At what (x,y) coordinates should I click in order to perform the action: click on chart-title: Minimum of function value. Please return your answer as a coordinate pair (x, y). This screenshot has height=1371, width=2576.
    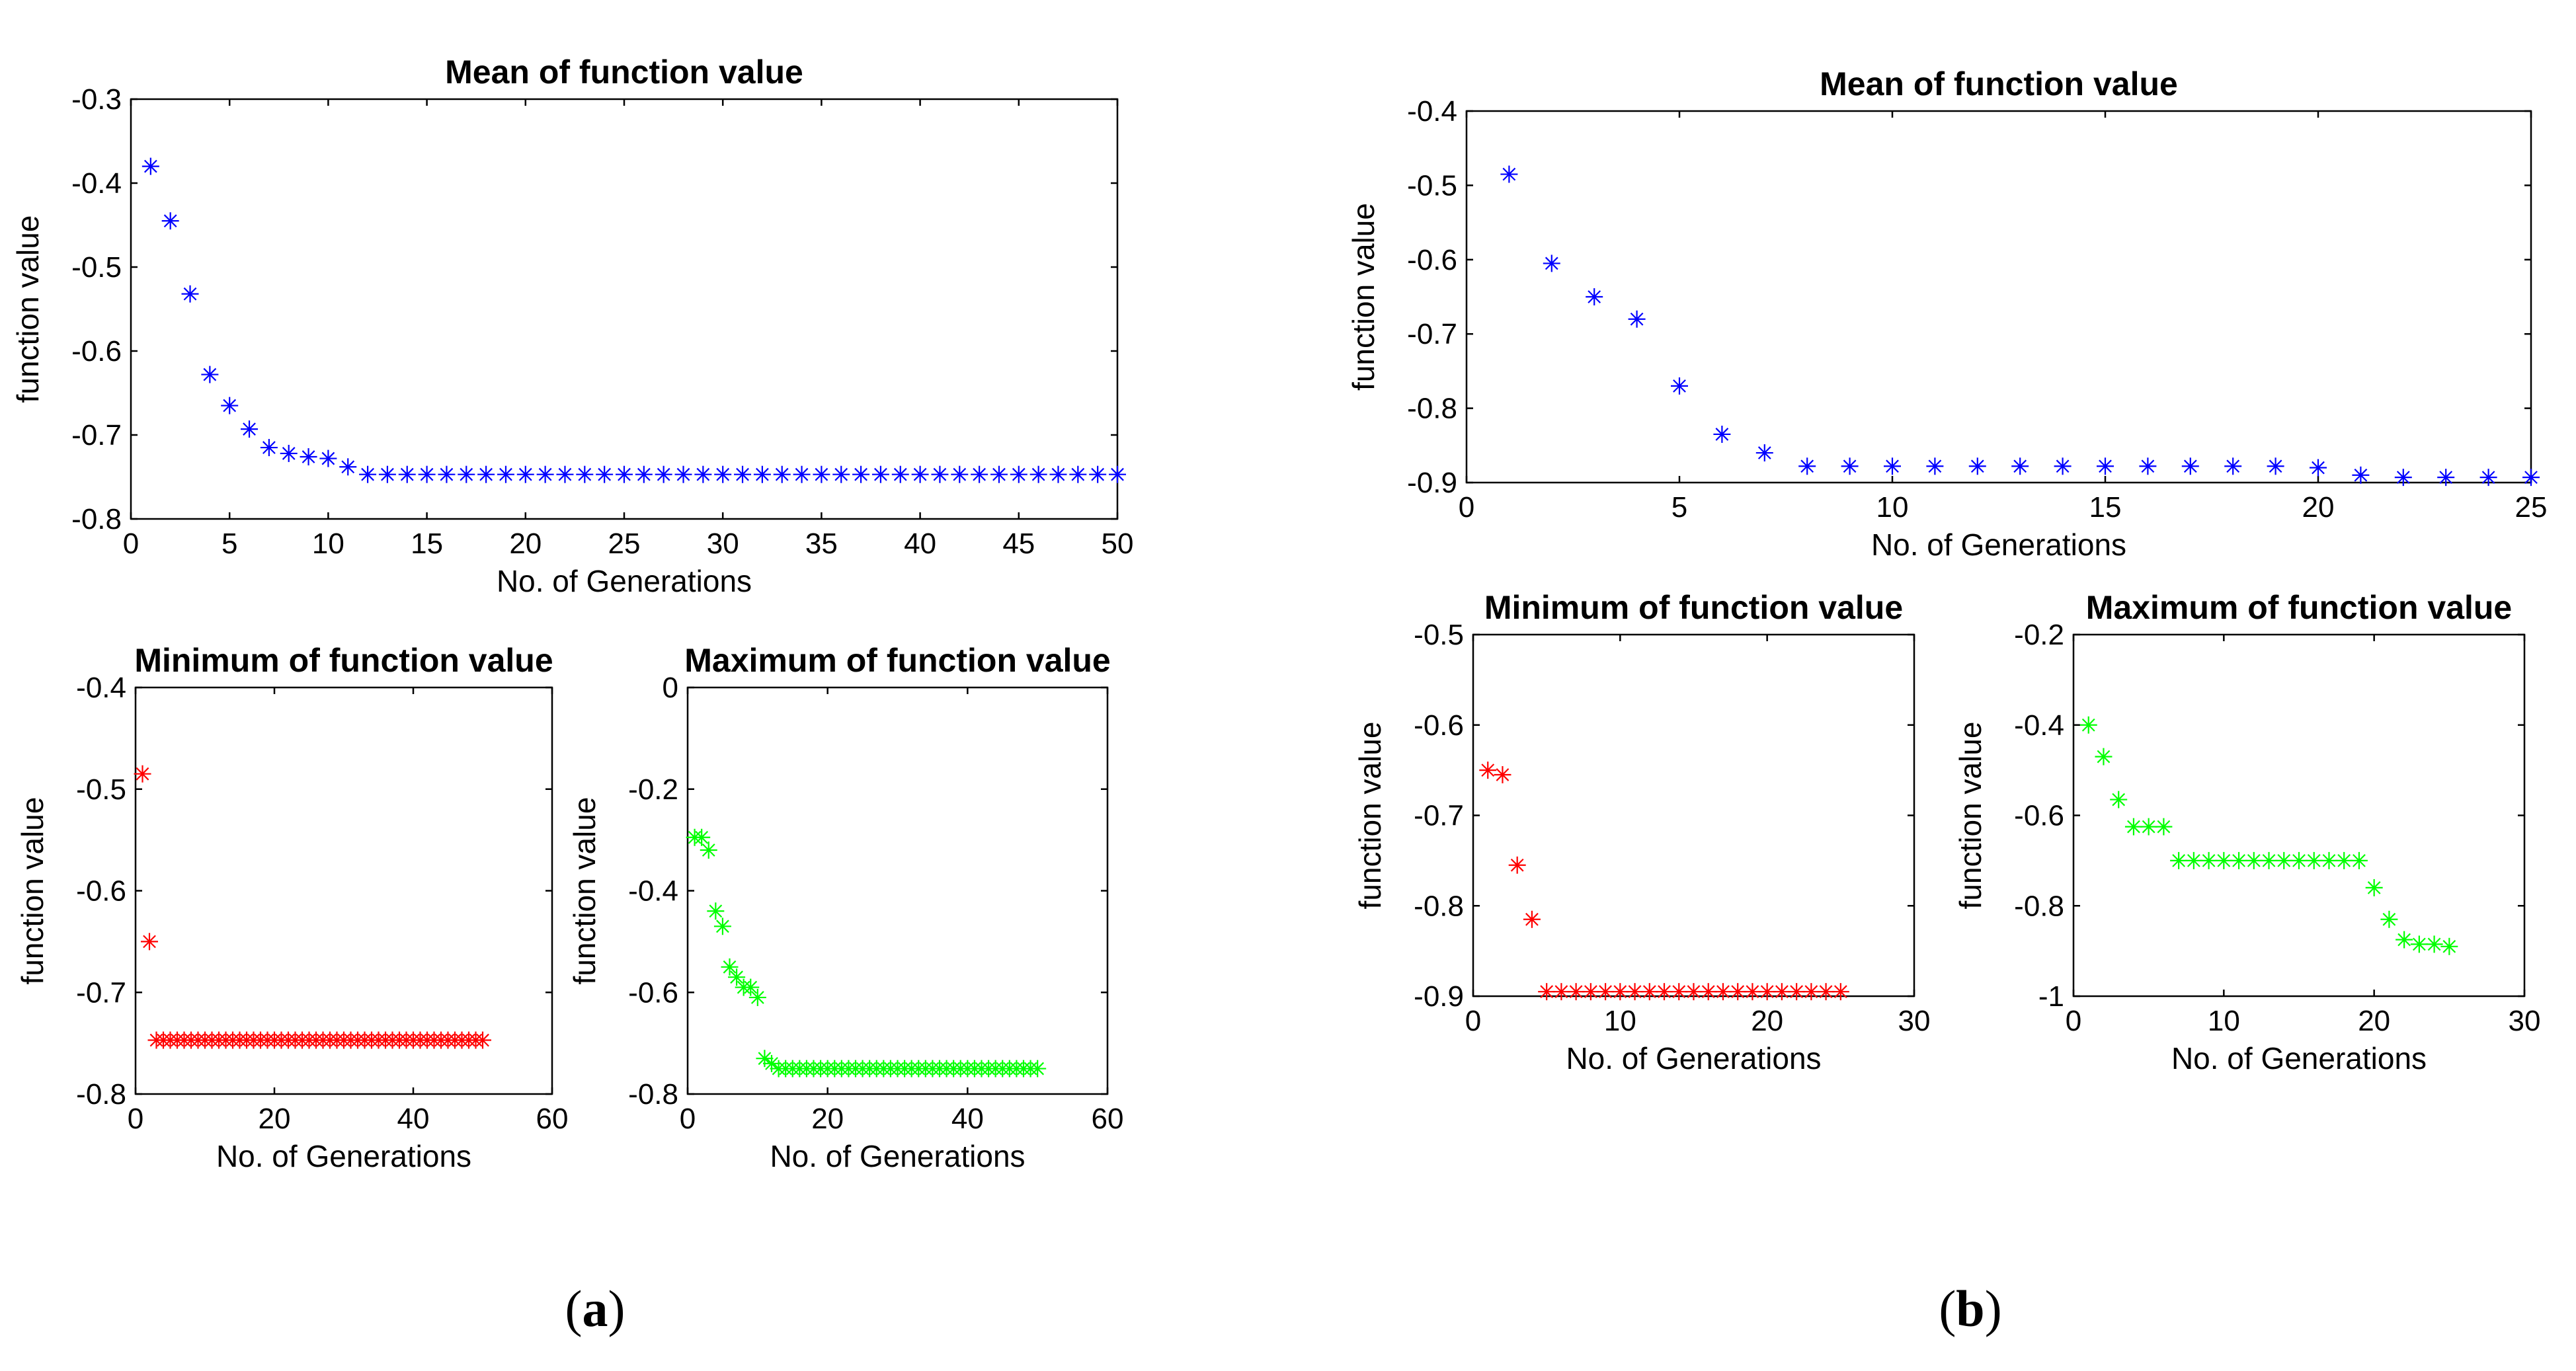
    Looking at the image, I should click on (344, 660).